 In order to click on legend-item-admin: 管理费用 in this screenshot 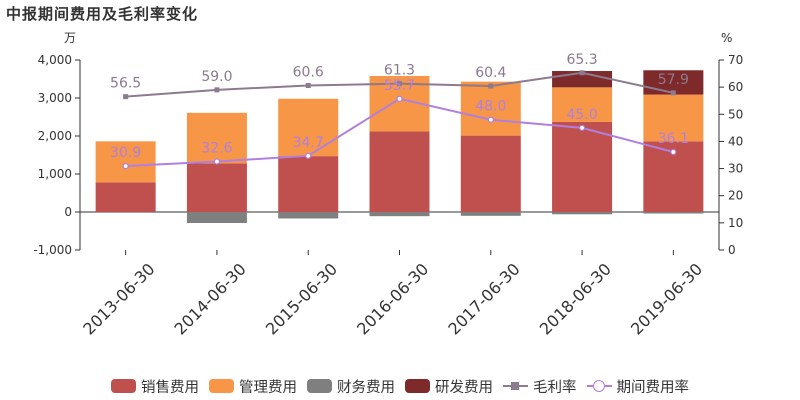, I will do `click(253, 386)`.